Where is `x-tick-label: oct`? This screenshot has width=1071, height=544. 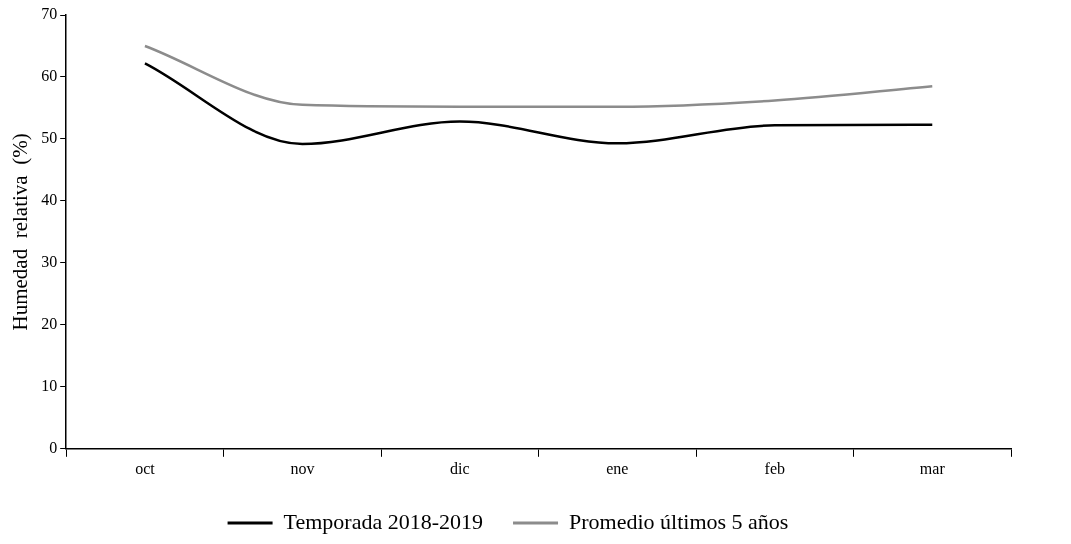
x-tick-label: oct is located at coordinates (145, 468).